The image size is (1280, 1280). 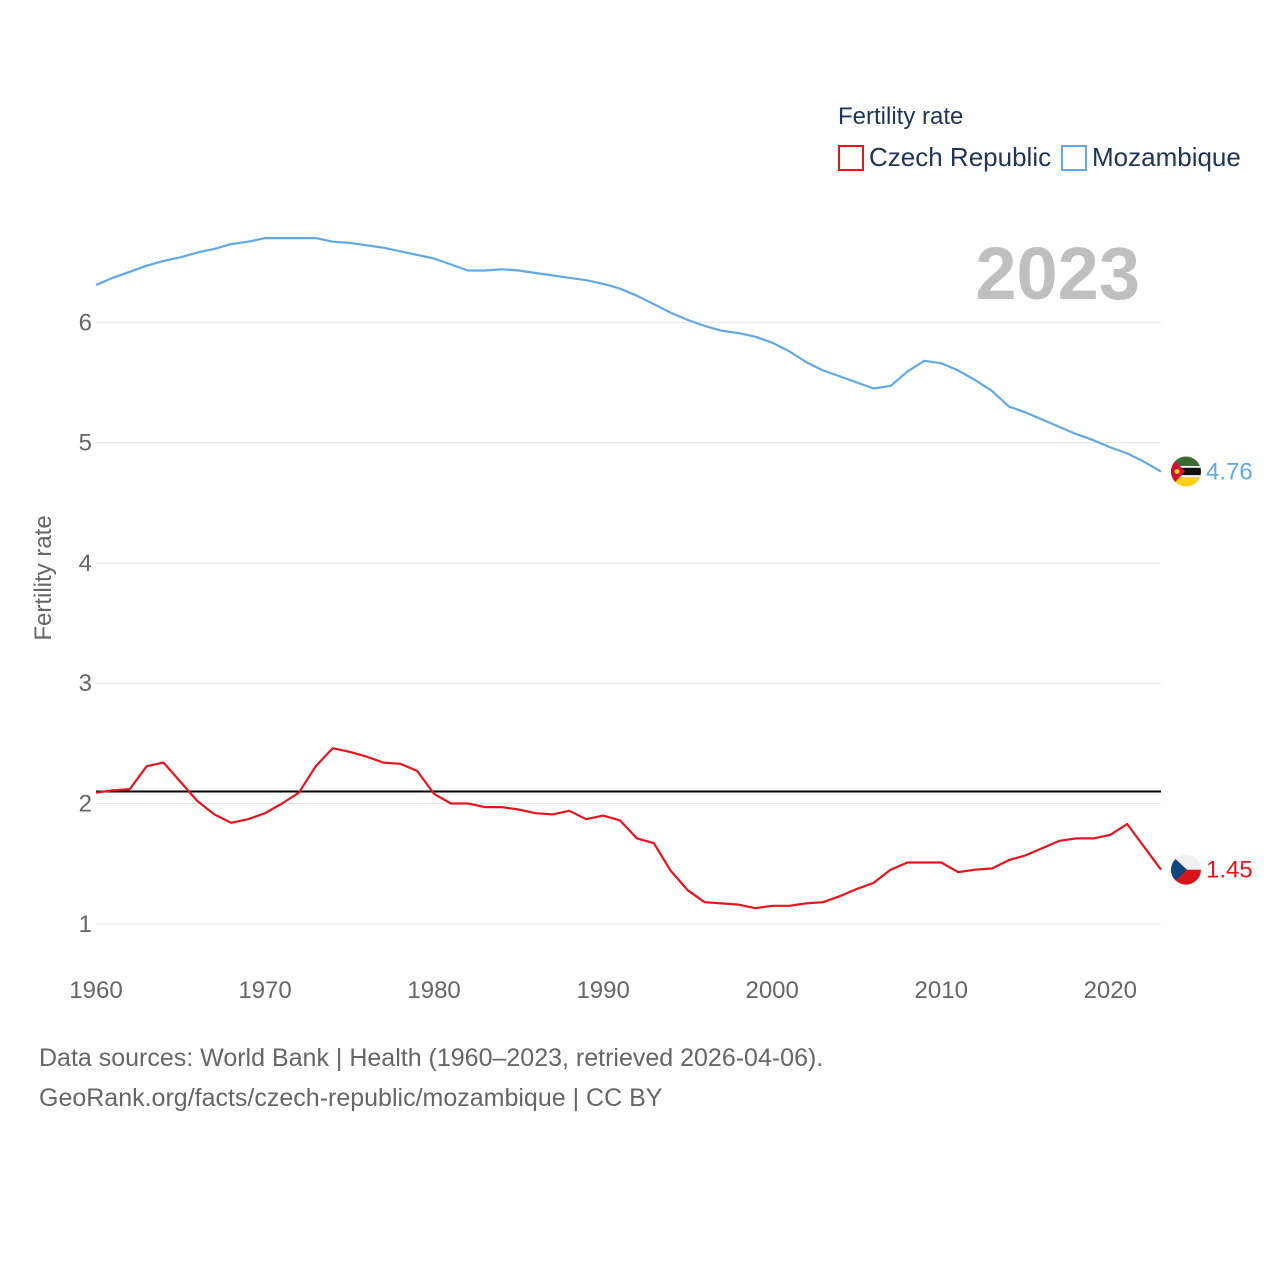 I want to click on mozambique-flag-icon, so click(x=1186, y=471).